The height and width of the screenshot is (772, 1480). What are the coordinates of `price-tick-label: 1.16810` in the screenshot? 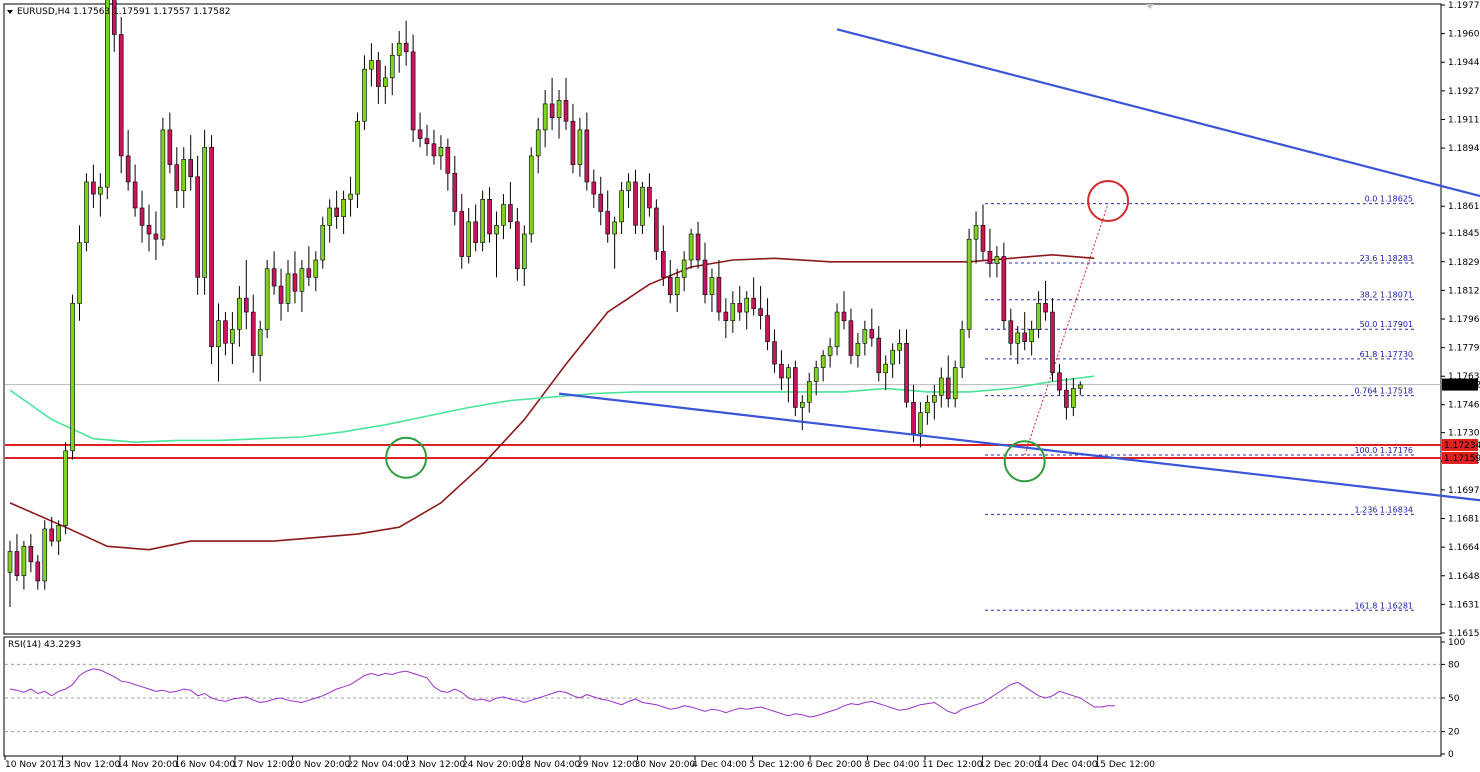 It's located at (1464, 520).